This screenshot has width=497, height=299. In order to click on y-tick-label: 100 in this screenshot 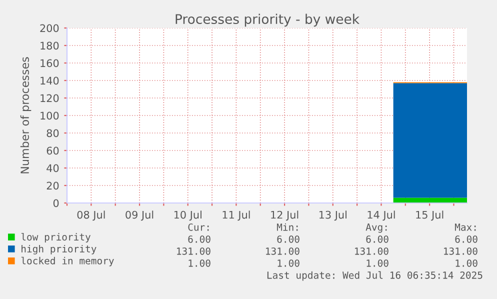, I will do `click(49, 116)`.